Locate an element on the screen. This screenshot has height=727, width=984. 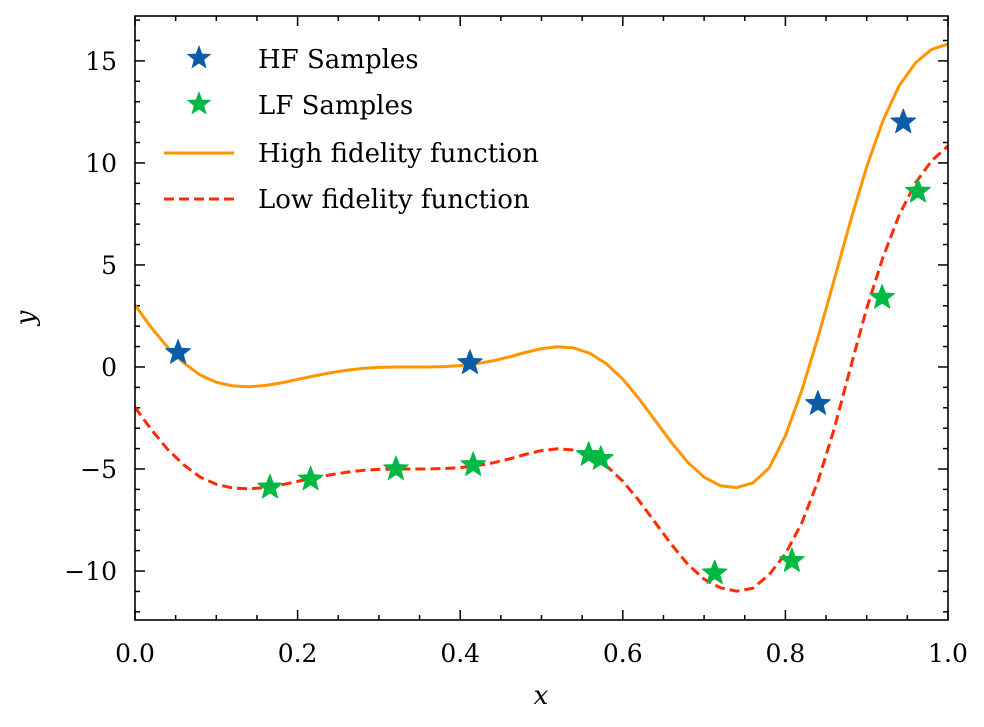
legend-item-lf-samples: LF Samples is located at coordinates (299, 106).